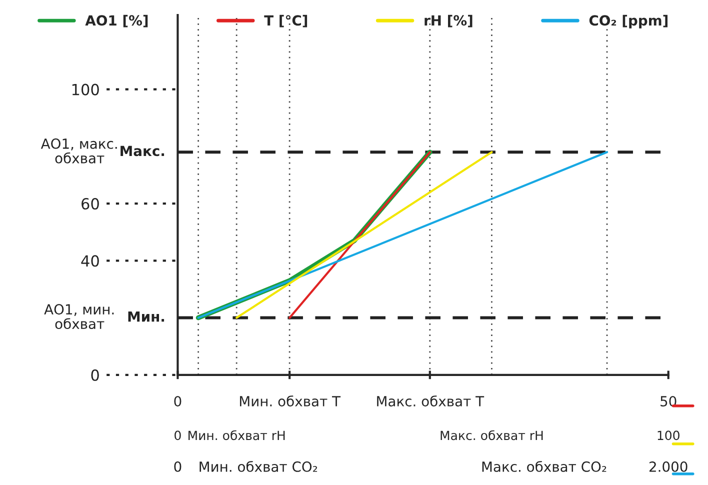 The image size is (708, 485). Describe the element at coordinates (95, 375) in the screenshot. I see `y-tick-label: 0` at that location.